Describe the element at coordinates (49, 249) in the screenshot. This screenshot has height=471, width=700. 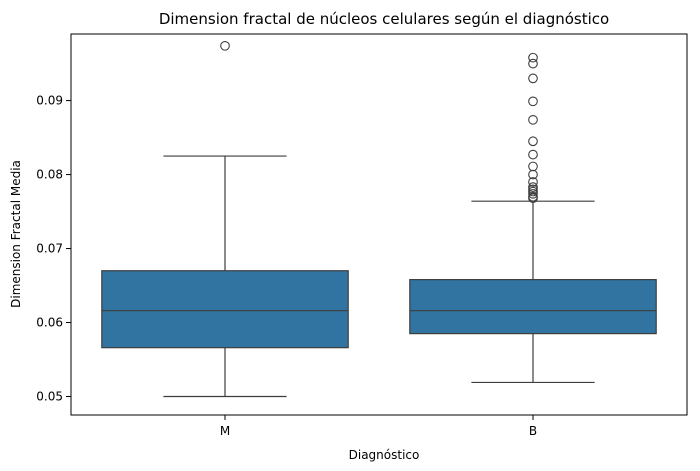
I see `y-tick-label: 0.07` at that location.